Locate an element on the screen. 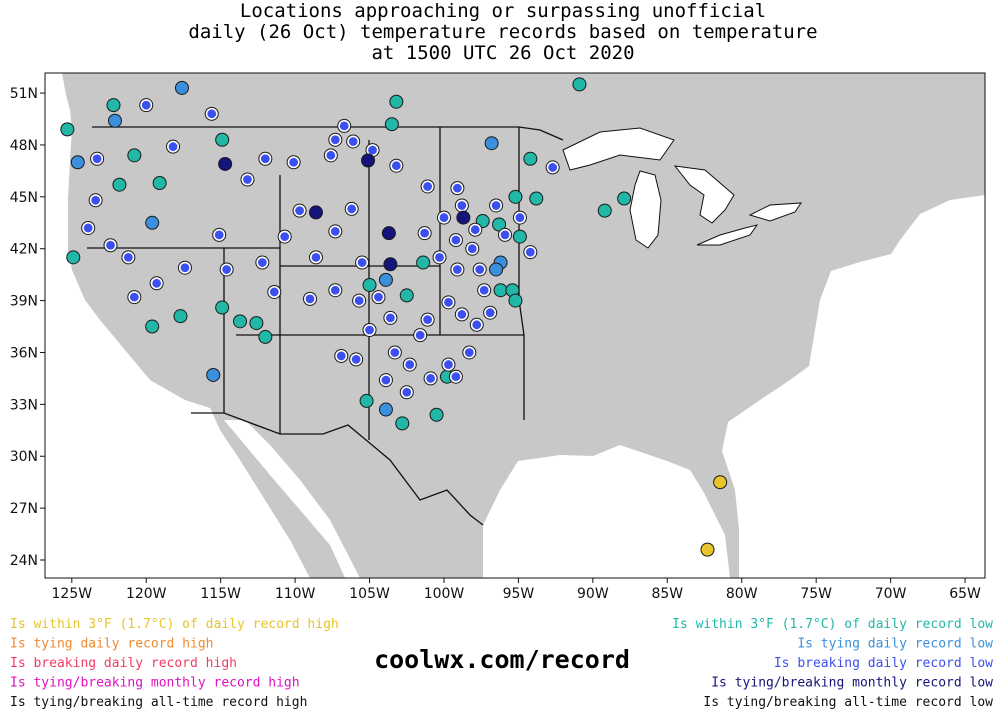 The width and height of the screenshot is (1006, 710). lat-tick-label: 30N is located at coordinates (24, 457).